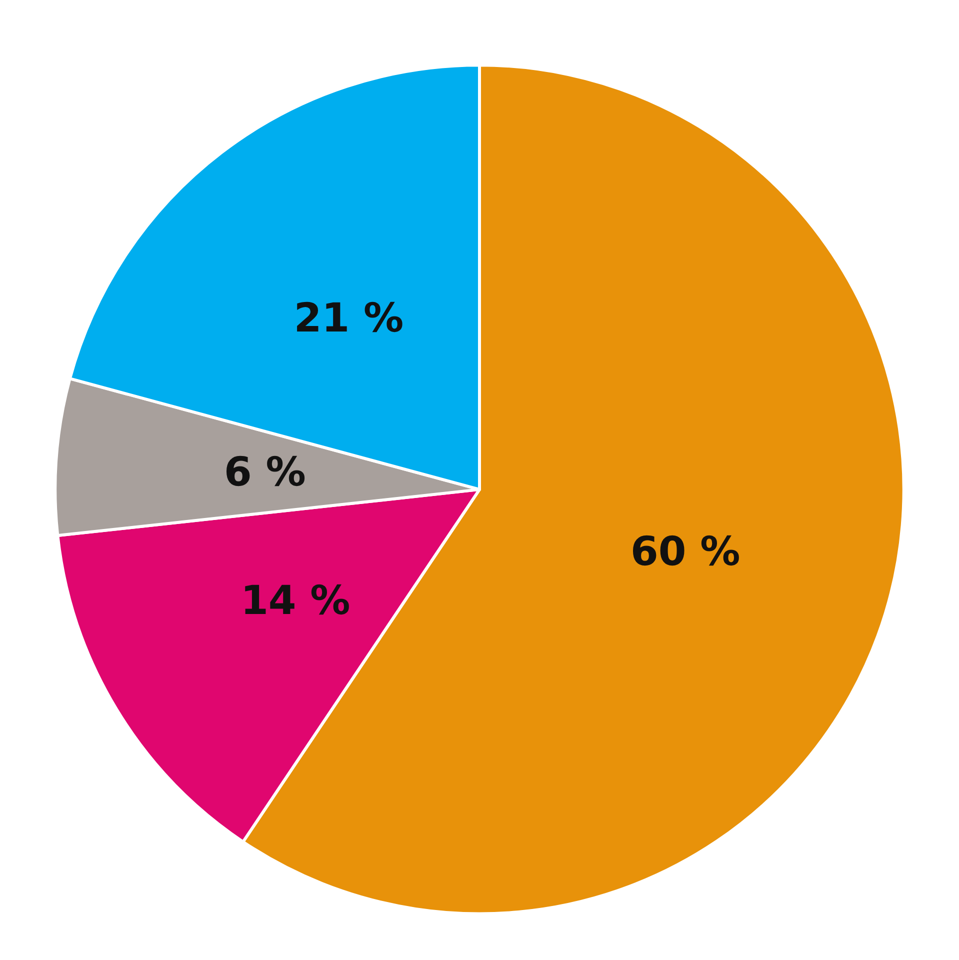  I want to click on data-label: 21 %, so click(349, 319).